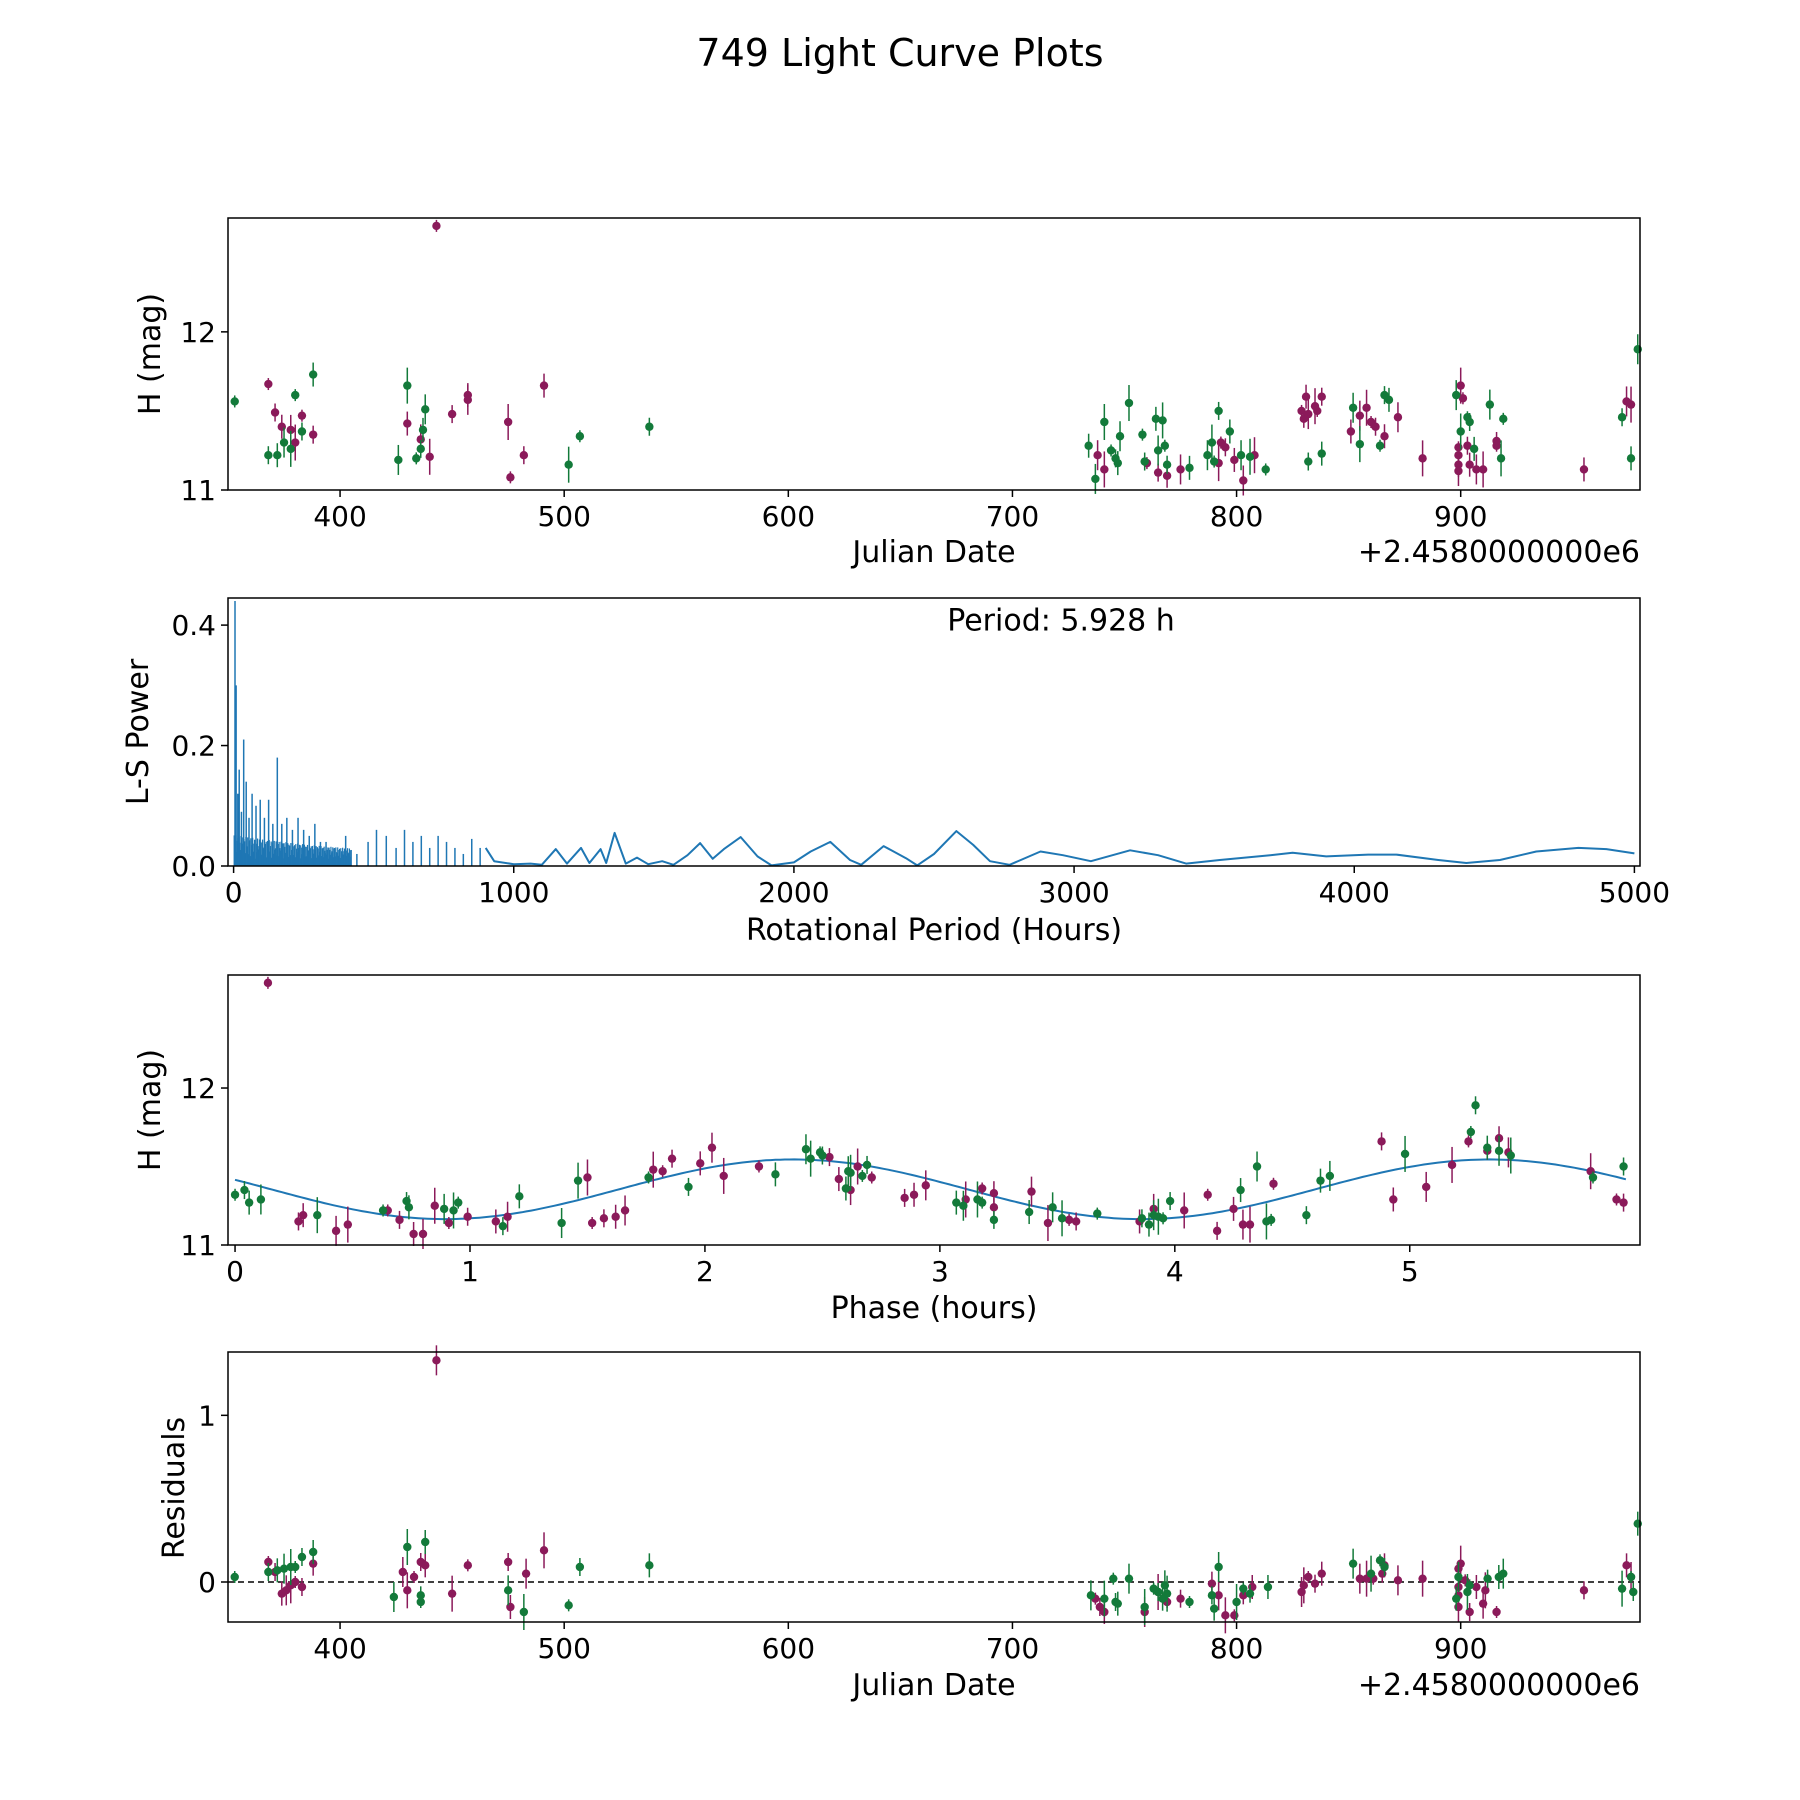  Describe the element at coordinates (563, 1648) in the screenshot. I see `residuals-x-tick-label: 500` at that location.